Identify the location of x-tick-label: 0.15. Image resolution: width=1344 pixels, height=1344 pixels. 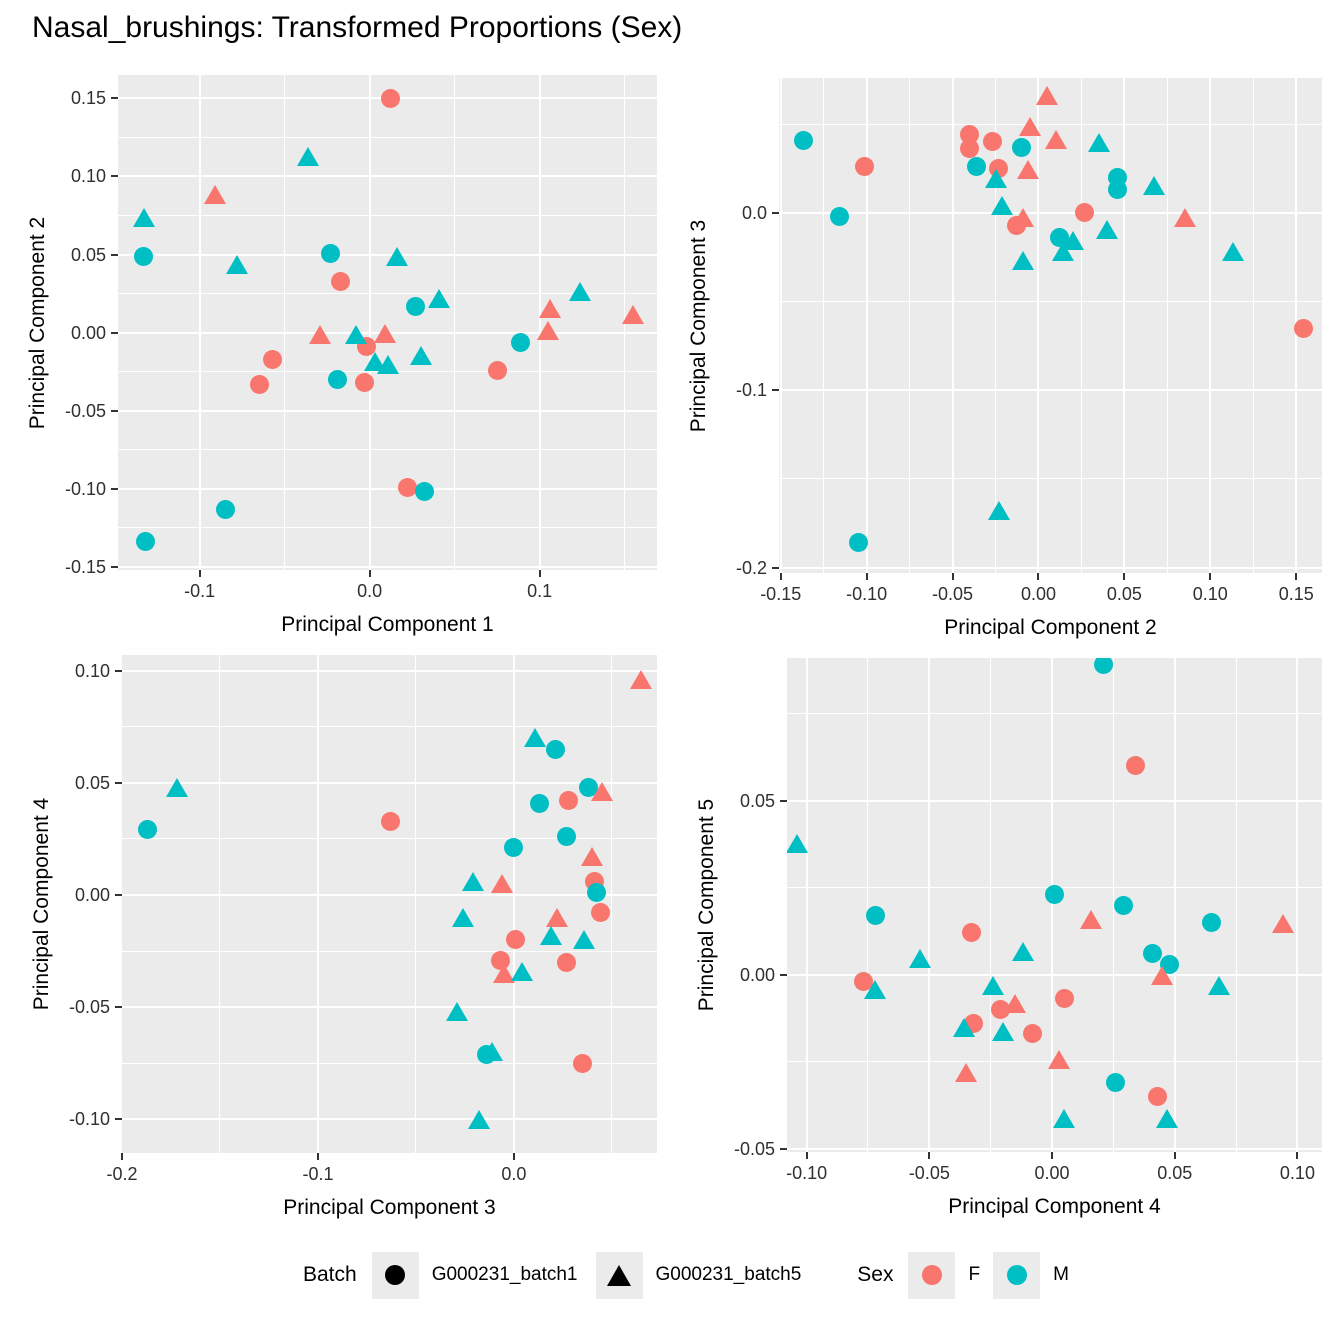
(1296, 594).